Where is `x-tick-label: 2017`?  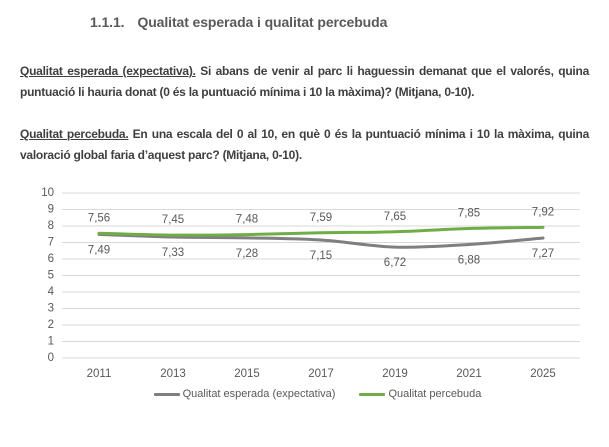 x-tick-label: 2017 is located at coordinates (321, 374).